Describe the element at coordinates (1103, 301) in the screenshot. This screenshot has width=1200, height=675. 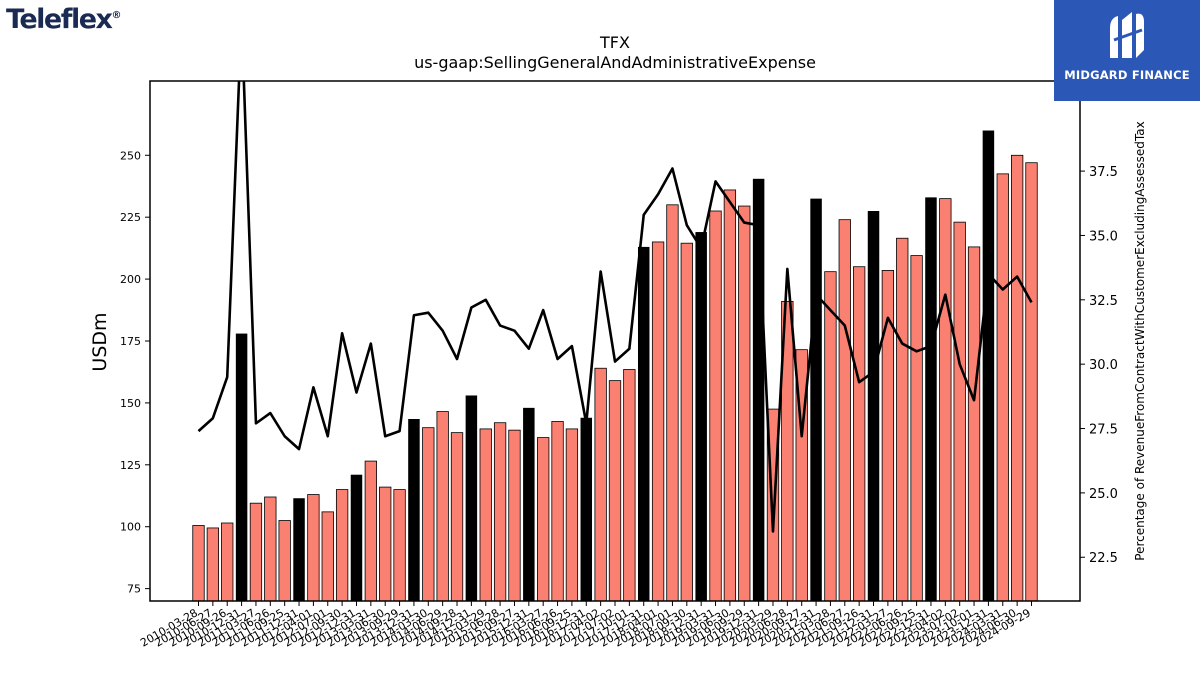
I see `y2-tick-label: 32.5` at that location.